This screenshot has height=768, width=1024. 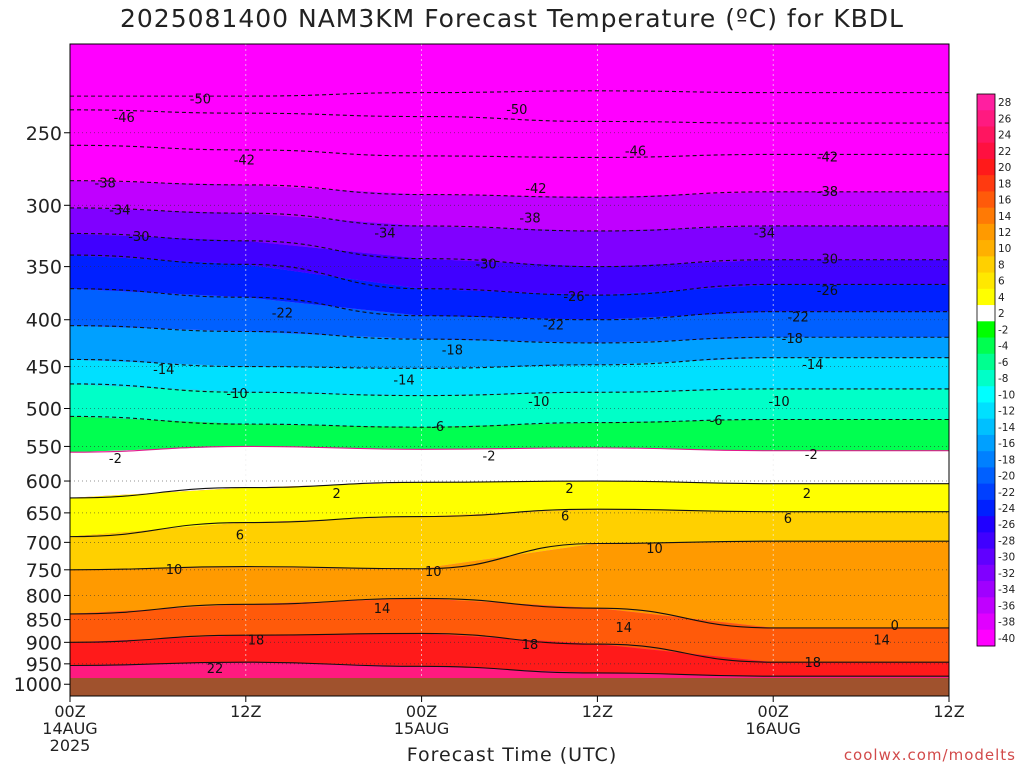 I want to click on isotherm-label: -34, so click(x=384, y=233).